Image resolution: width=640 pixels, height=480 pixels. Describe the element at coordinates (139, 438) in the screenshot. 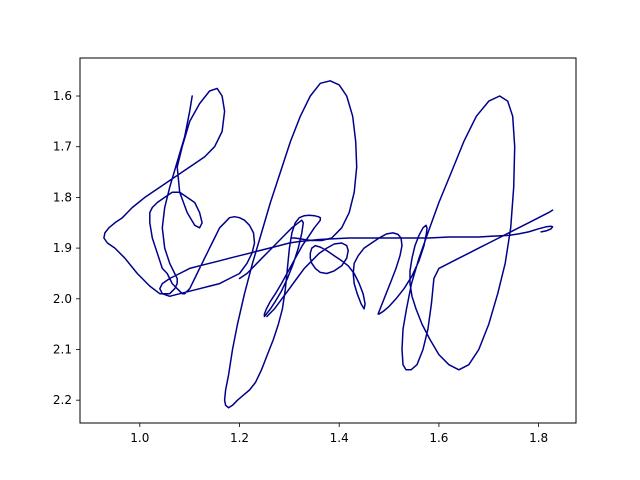

I see `x-tick-label: 1.0` at that location.